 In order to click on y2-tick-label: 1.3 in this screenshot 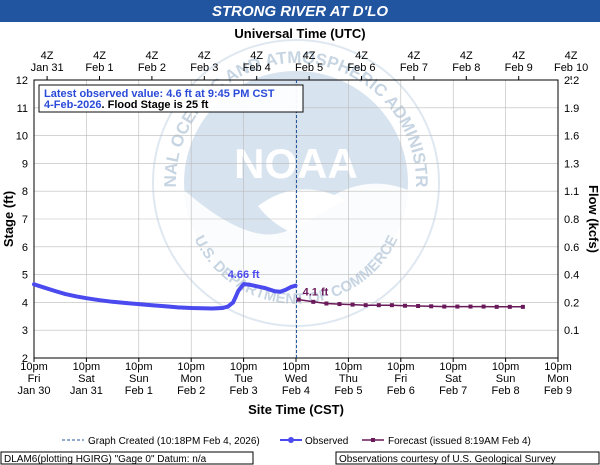, I will do `click(571, 164)`.